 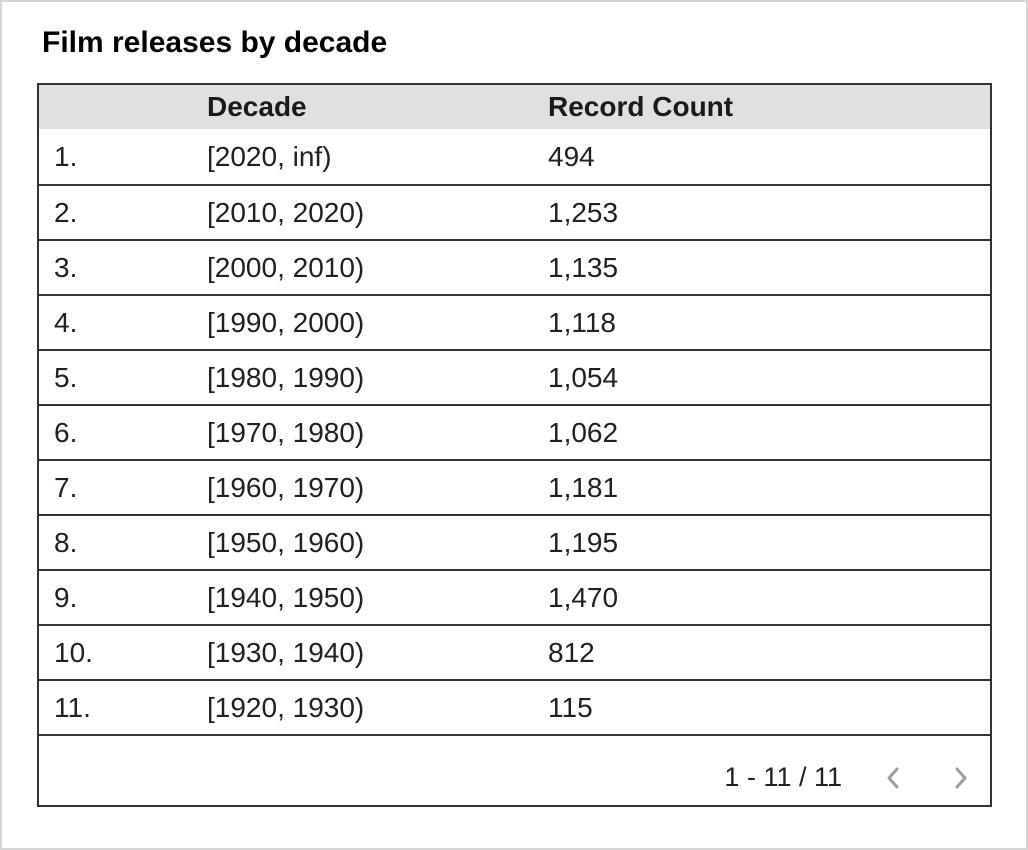 I want to click on table-row: 8. [1950, 1960) 1,195, so click(x=514, y=541).